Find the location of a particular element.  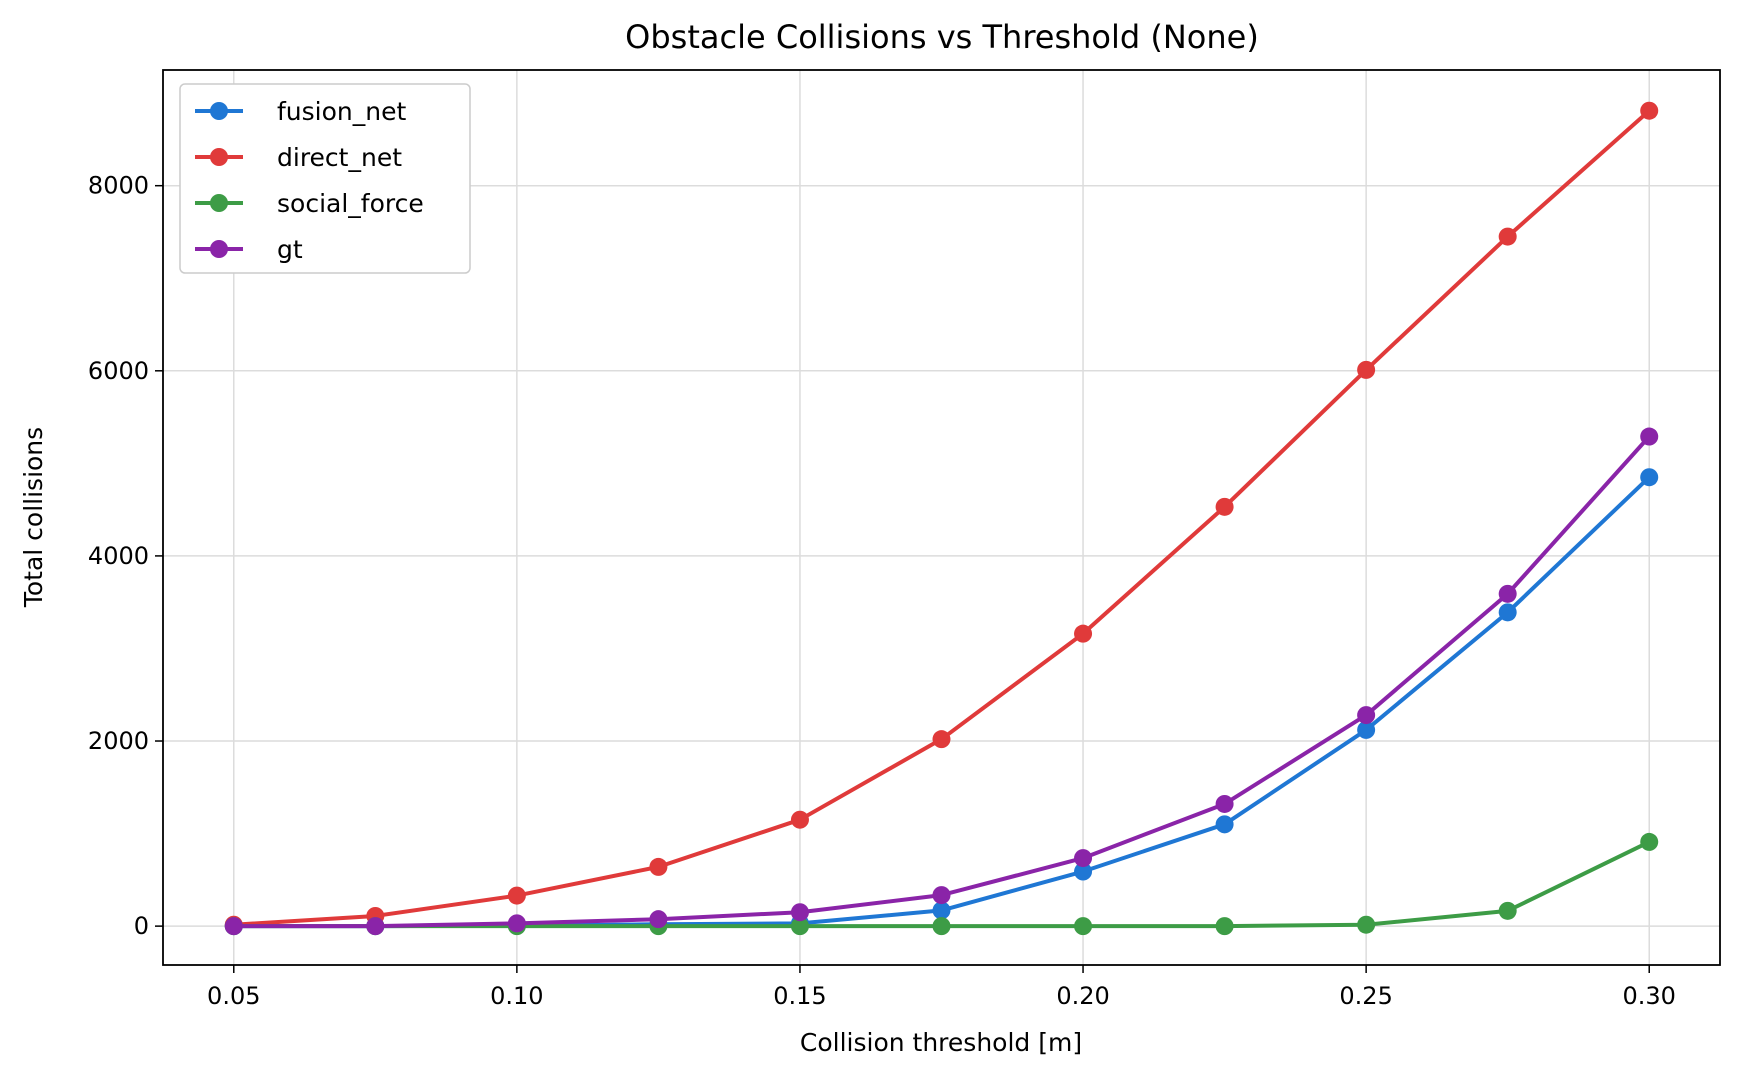

y-tick-label: 6000 is located at coordinates (118, 371).